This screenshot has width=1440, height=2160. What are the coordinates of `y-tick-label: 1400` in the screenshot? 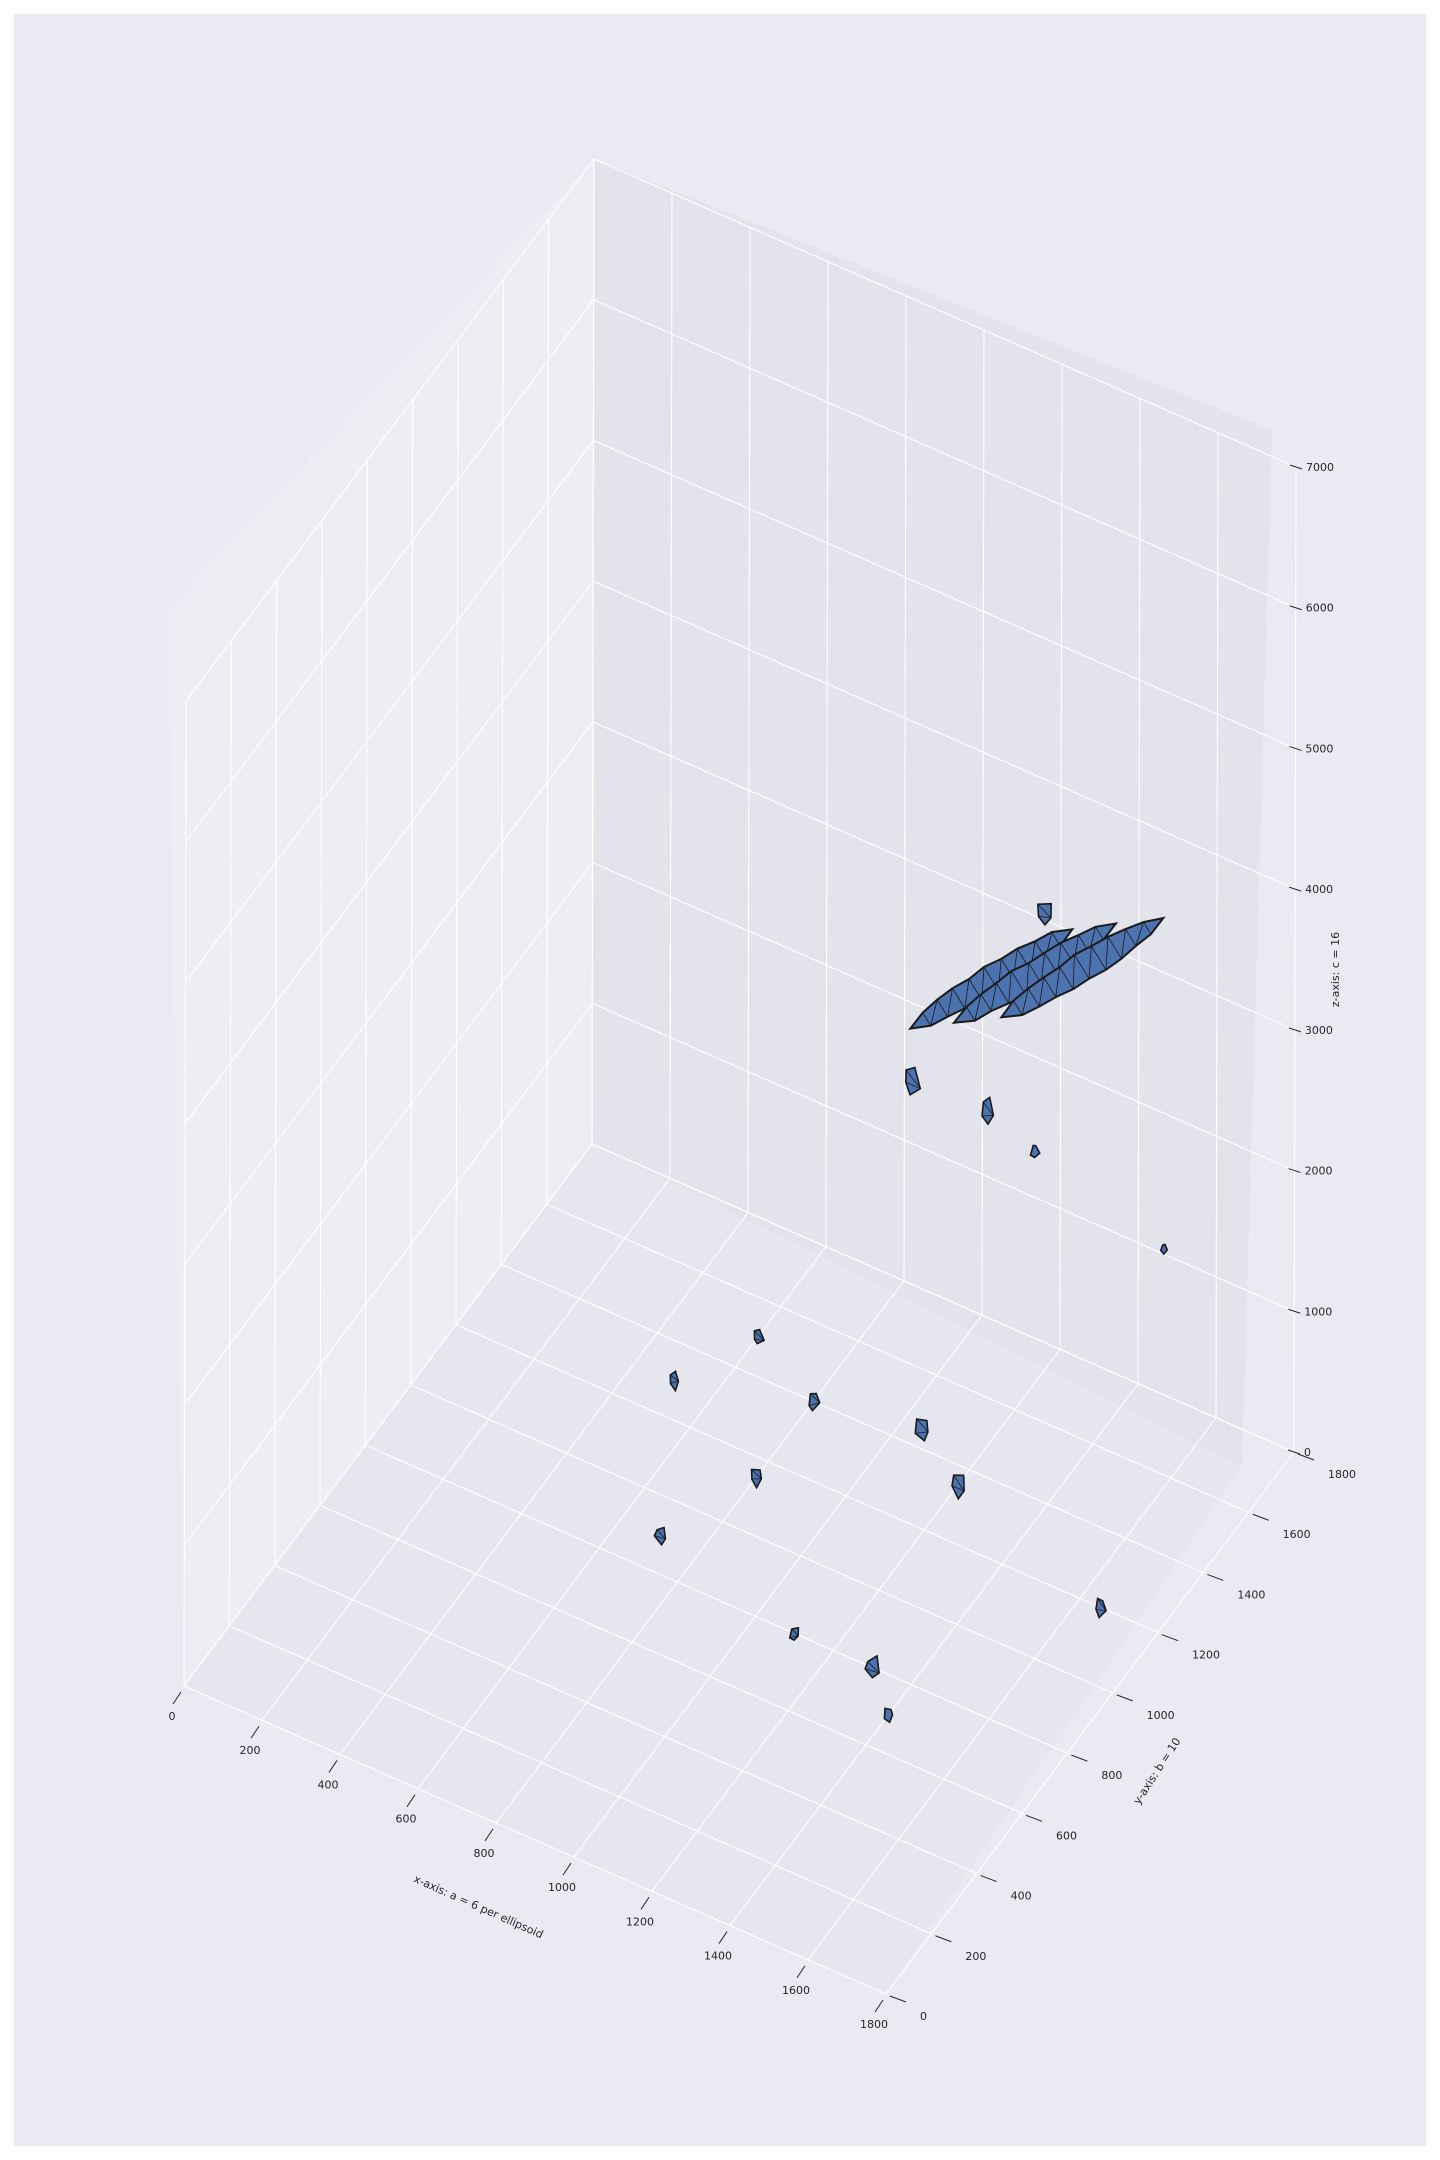 It's located at (1251, 1594).